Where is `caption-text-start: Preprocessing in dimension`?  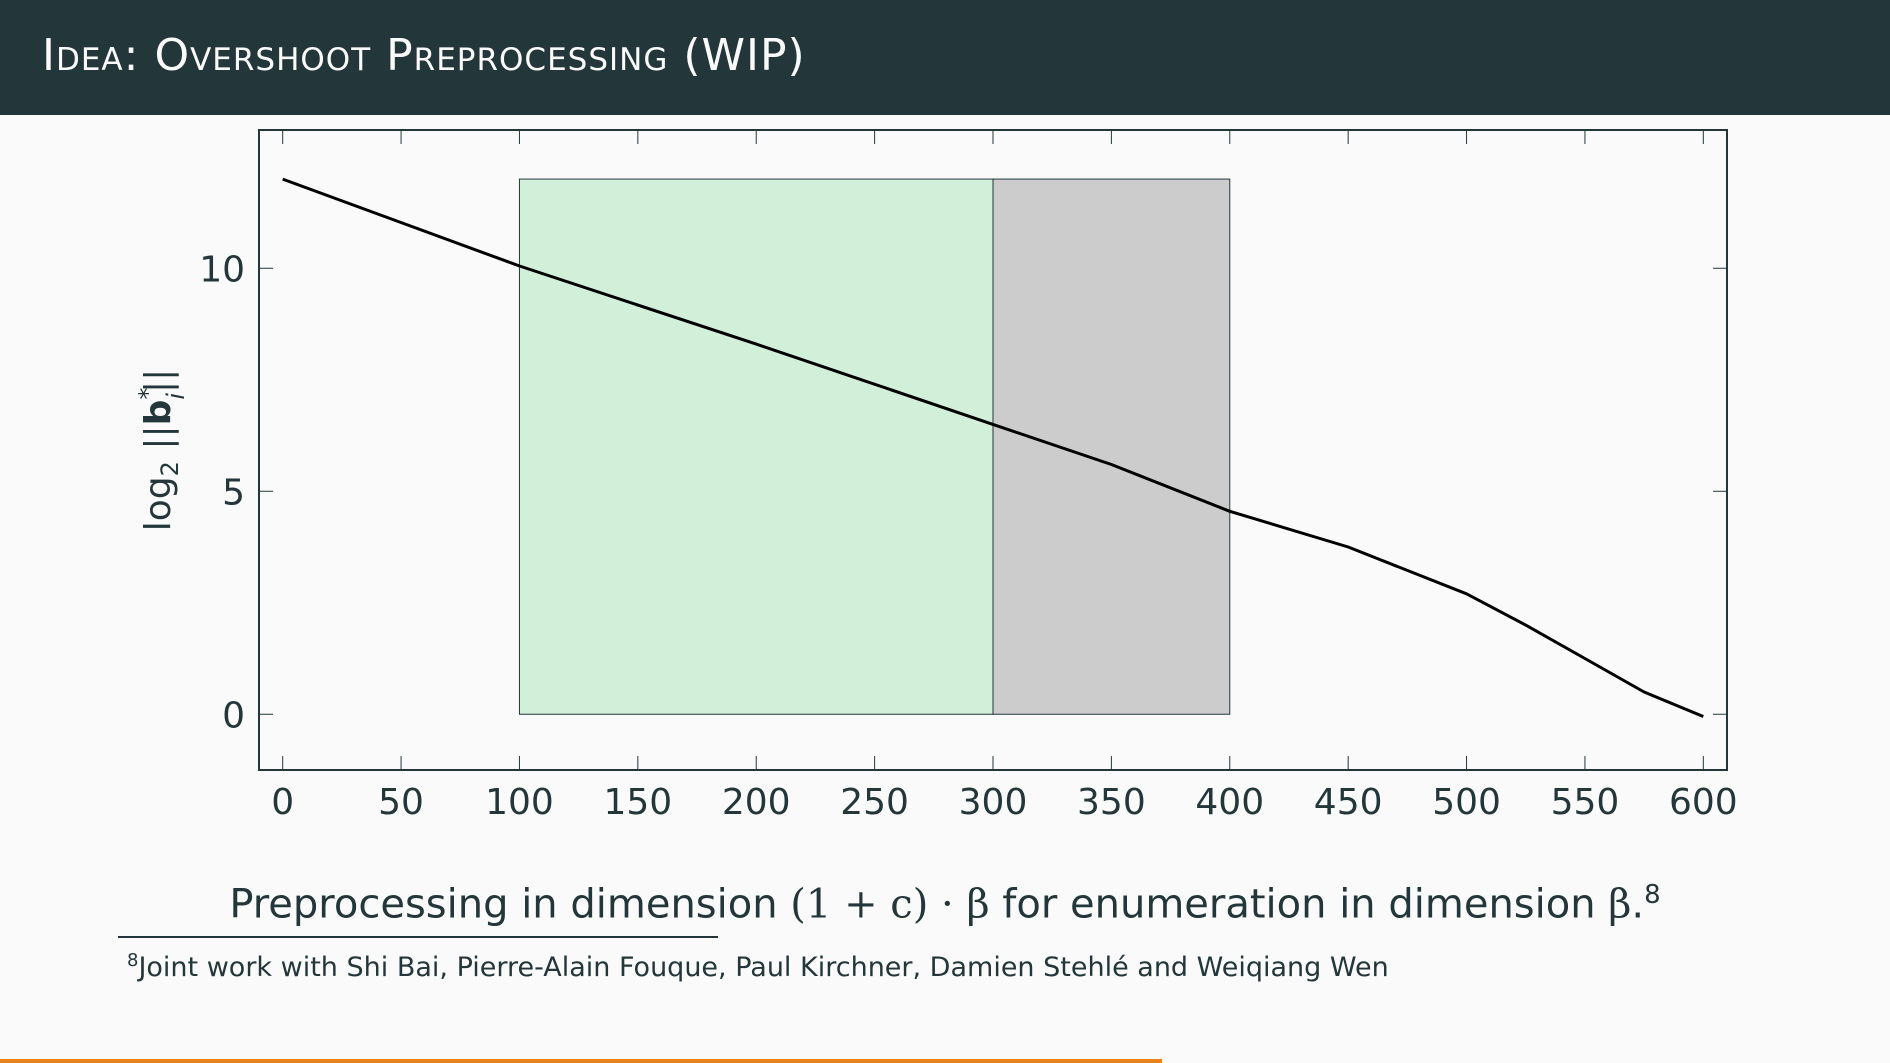 caption-text-start: Preprocessing in dimension is located at coordinates (510, 904).